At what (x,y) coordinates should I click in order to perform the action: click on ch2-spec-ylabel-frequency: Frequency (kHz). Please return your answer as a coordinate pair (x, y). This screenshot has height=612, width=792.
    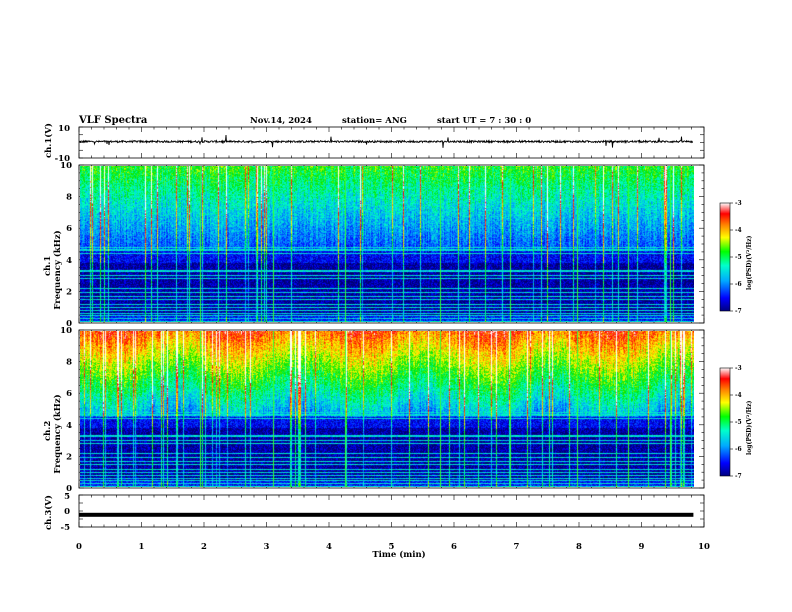
    Looking at the image, I should click on (57, 433).